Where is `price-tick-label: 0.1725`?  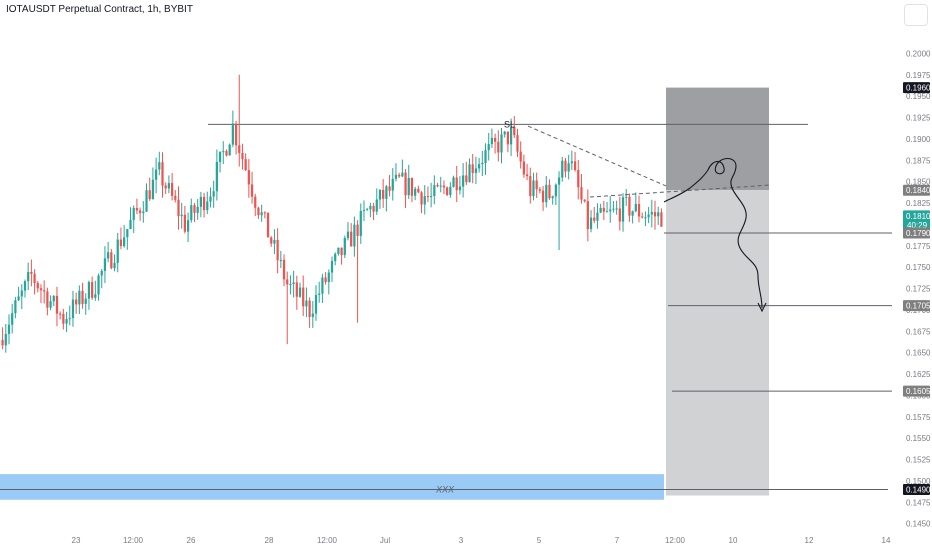
price-tick-label: 0.1725 is located at coordinates (918, 289).